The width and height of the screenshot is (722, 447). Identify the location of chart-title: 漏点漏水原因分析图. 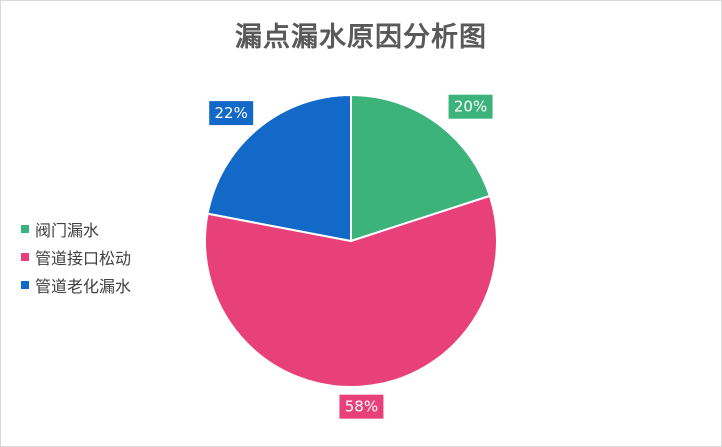
(361, 37).